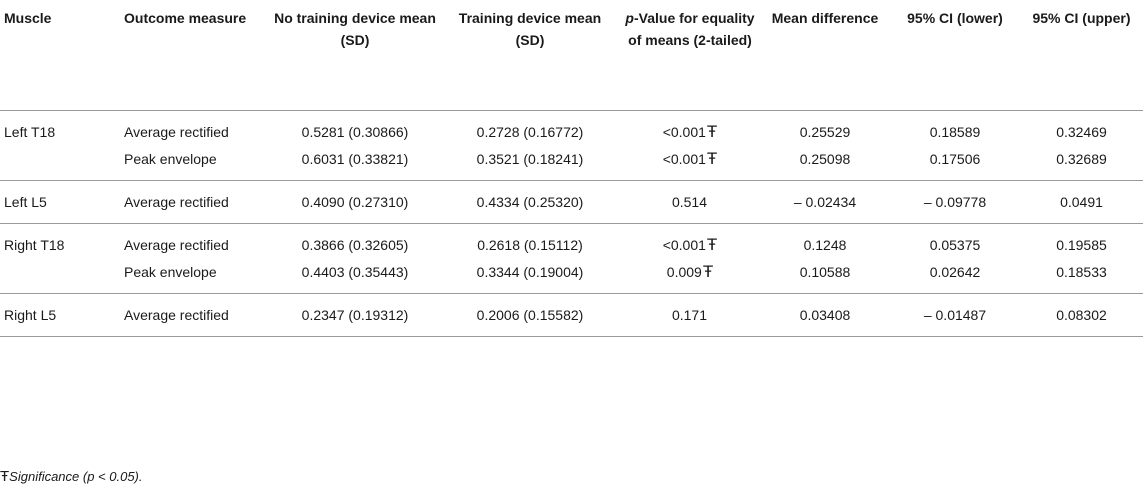 Image resolution: width=1143 pixels, height=497 pixels. What do you see at coordinates (355, 201) in the screenshot?
I see `cell-no-training: 0.4090 (0.27310)` at bounding box center [355, 201].